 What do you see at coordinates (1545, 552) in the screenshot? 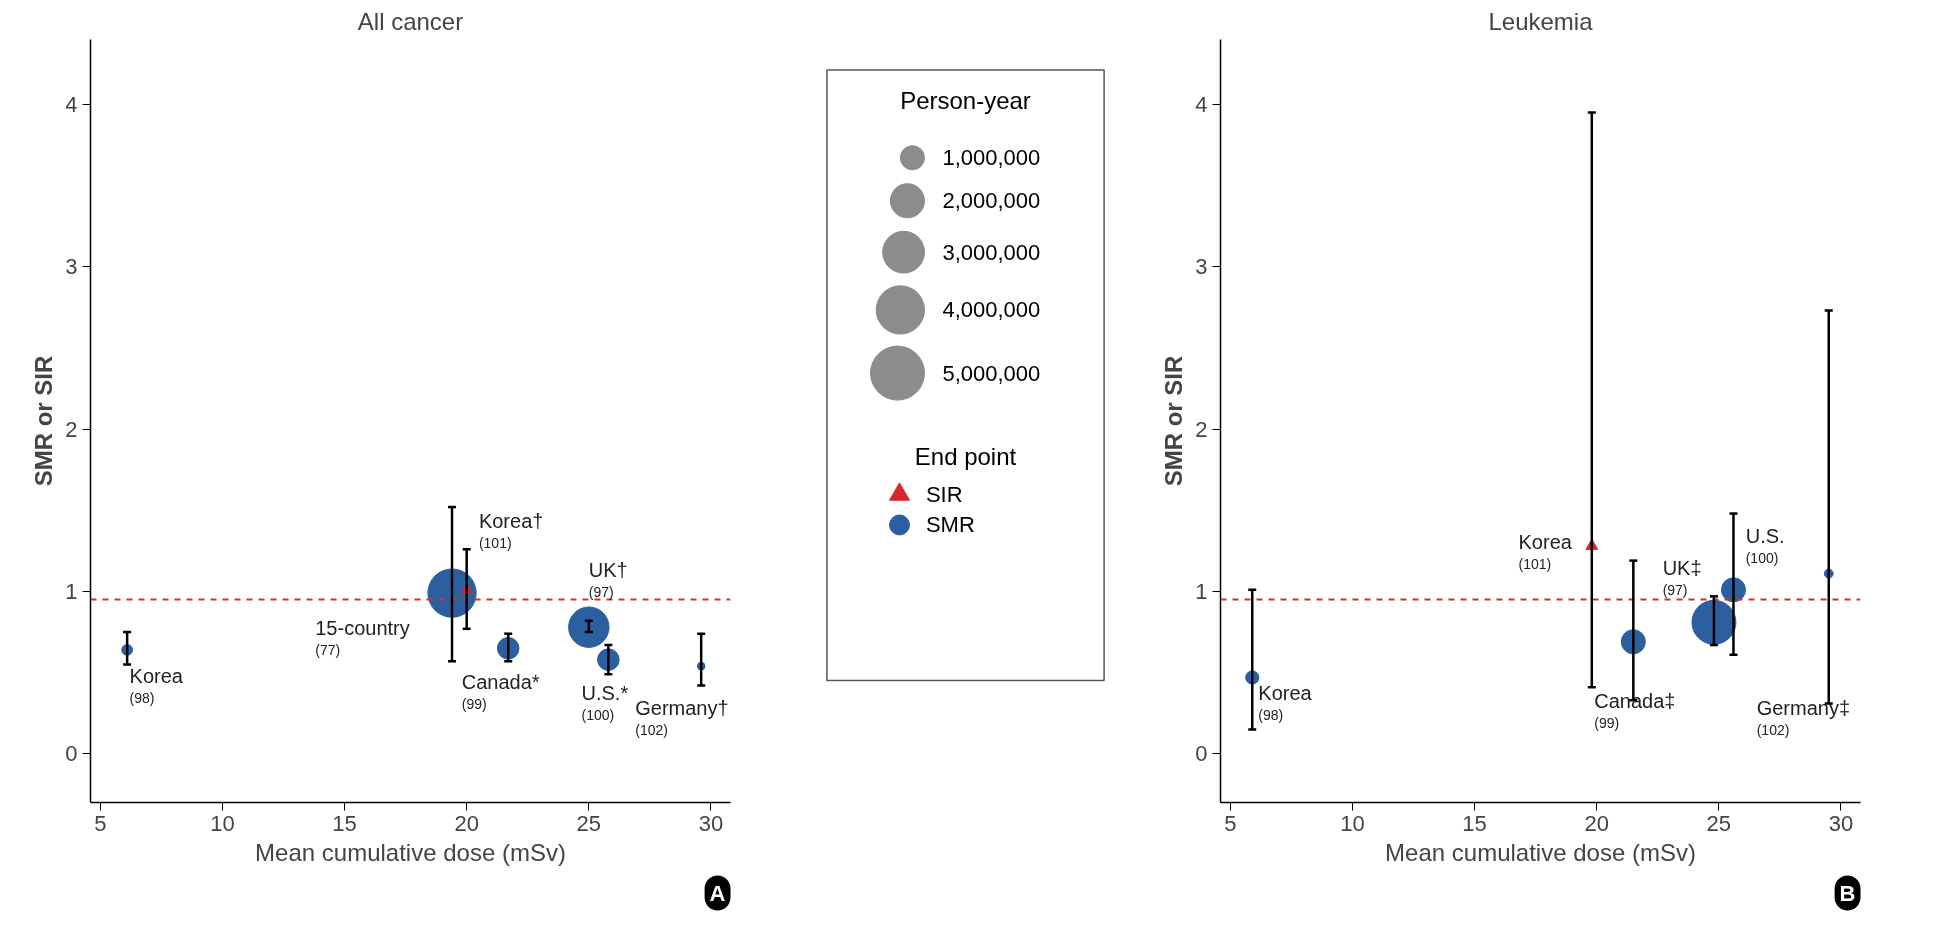
I see `annotation: Korea (101)` at bounding box center [1545, 552].